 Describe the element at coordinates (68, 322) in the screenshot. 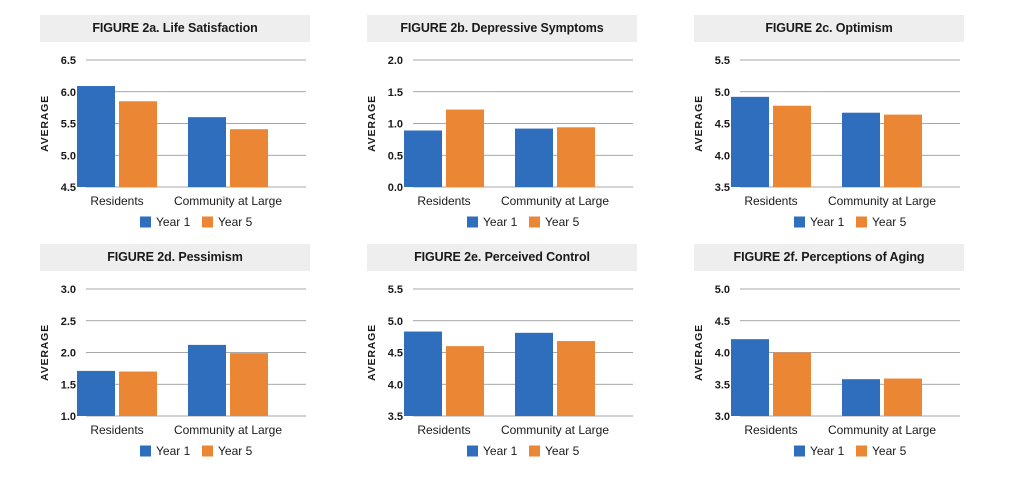

I see `y-tick-label: 2.5` at that location.